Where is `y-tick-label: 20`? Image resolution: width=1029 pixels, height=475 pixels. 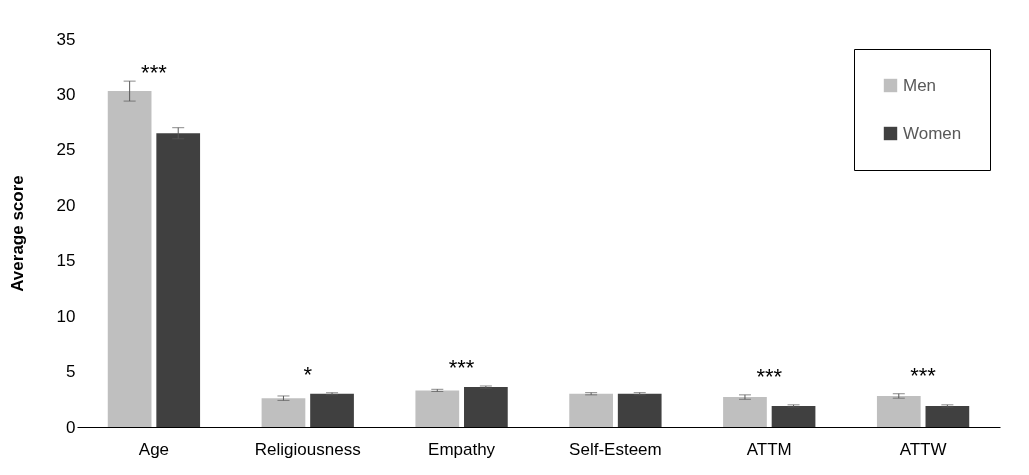
y-tick-label: 20 is located at coordinates (66, 205).